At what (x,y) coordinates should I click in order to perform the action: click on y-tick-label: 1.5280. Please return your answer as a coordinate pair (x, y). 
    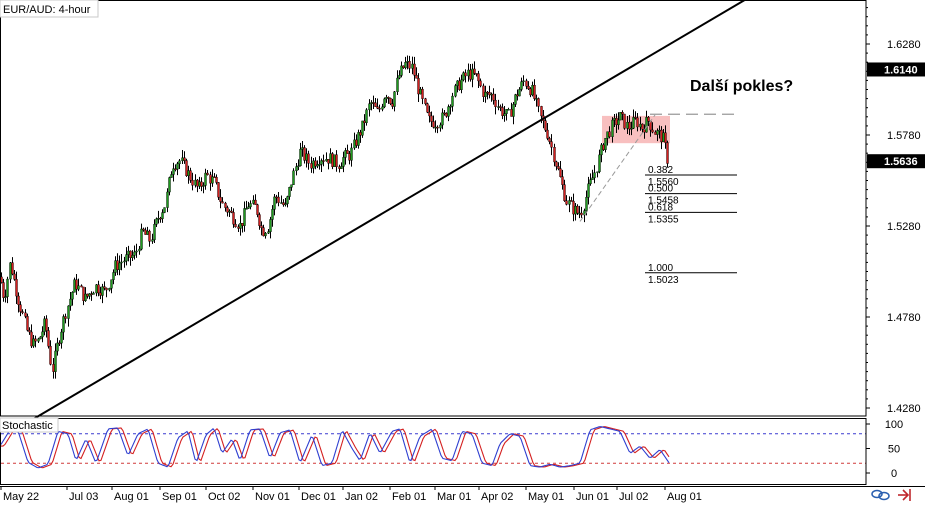
    Looking at the image, I should click on (904, 227).